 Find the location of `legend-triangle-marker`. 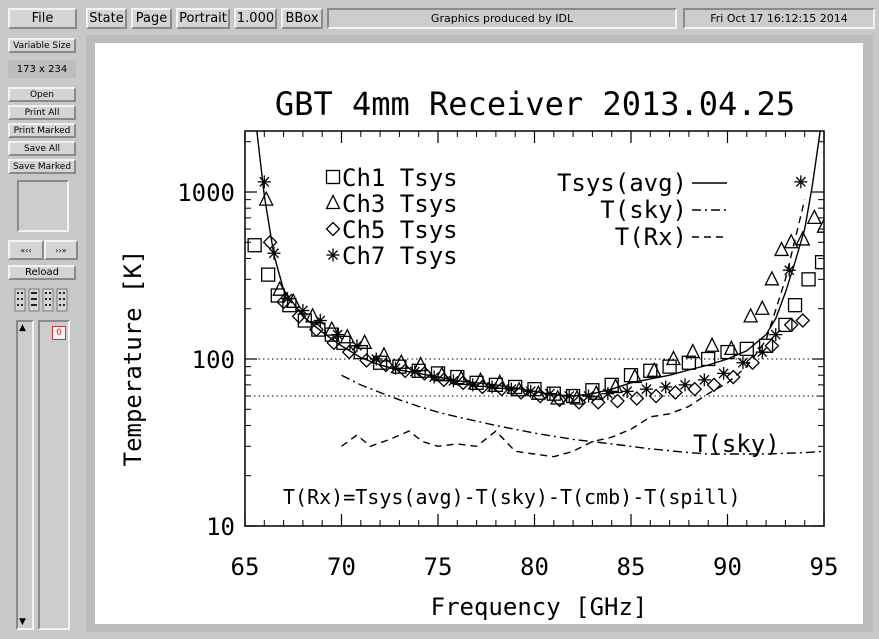

legend-triangle-marker is located at coordinates (333, 202).